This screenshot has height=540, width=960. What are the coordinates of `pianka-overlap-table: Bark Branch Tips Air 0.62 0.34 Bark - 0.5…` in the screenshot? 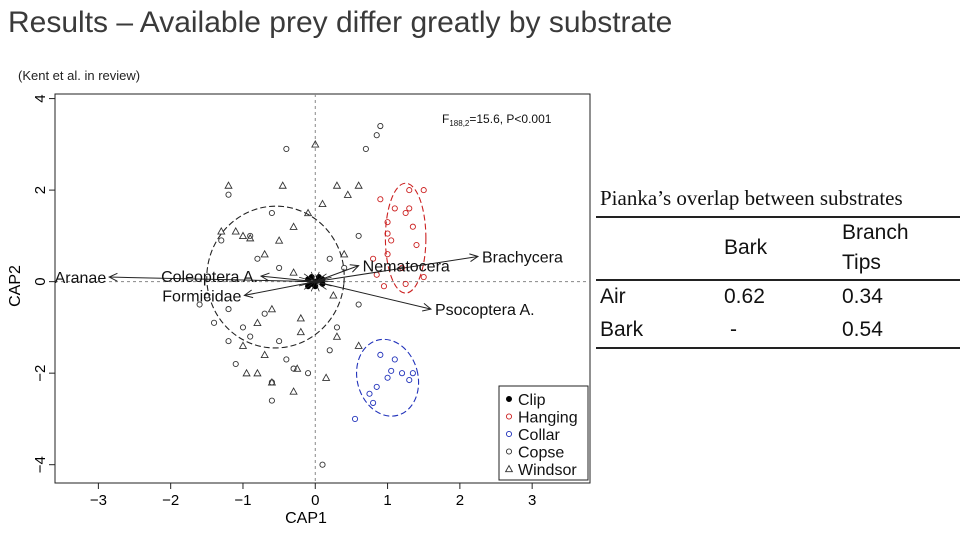 It's located at (778, 282).